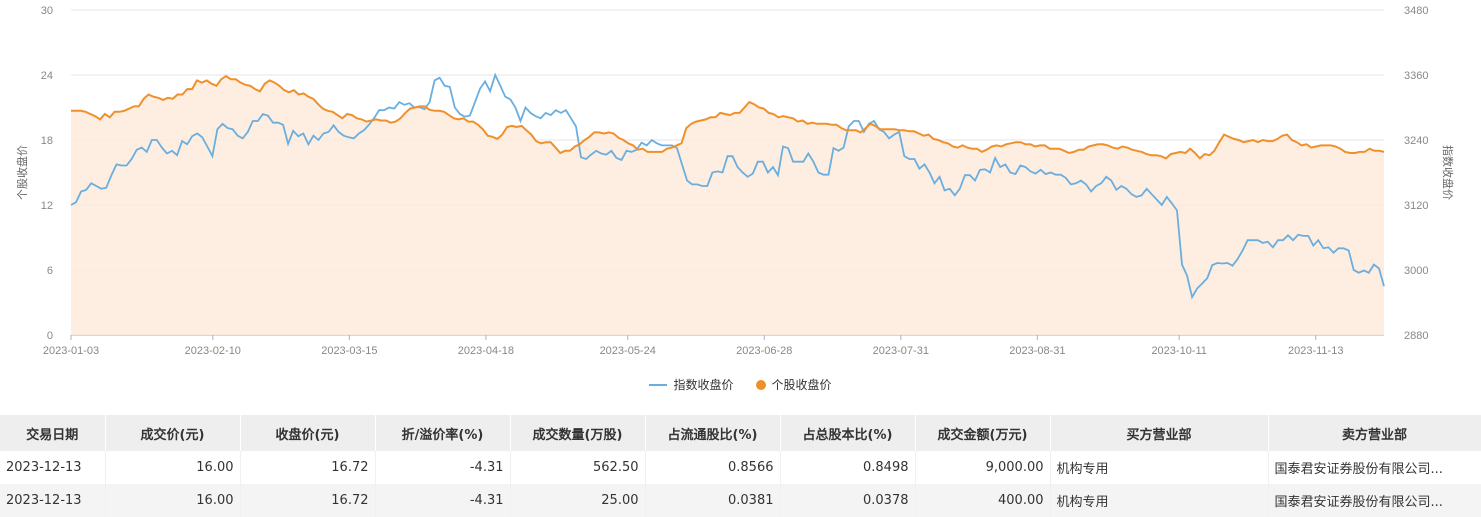 The width and height of the screenshot is (1481, 517). Describe the element at coordinates (53, 433) in the screenshot. I see `header-trade-date: 交易日期` at that location.